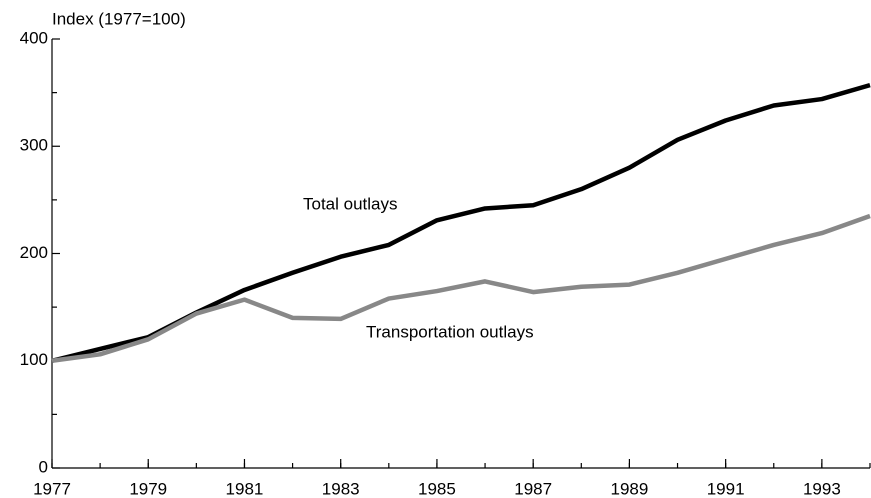 Image resolution: width=871 pixels, height=498 pixels. Describe the element at coordinates (245, 488) in the screenshot. I see `x-tick-label: 1981` at that location.